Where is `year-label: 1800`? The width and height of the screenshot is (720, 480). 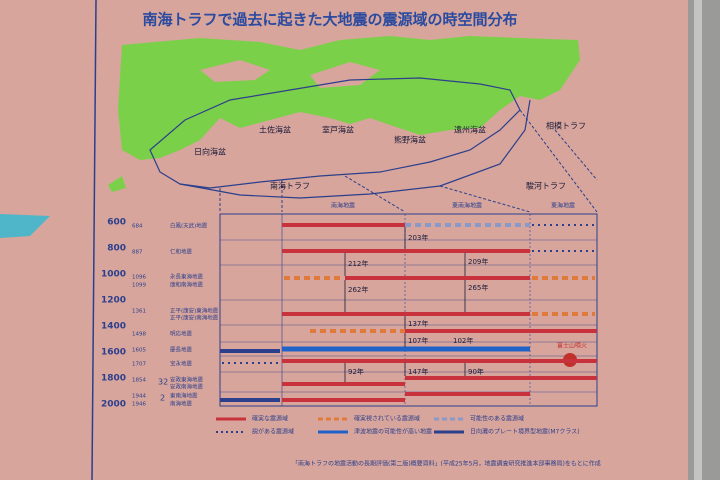
year-label: 1800 is located at coordinates (113, 379).